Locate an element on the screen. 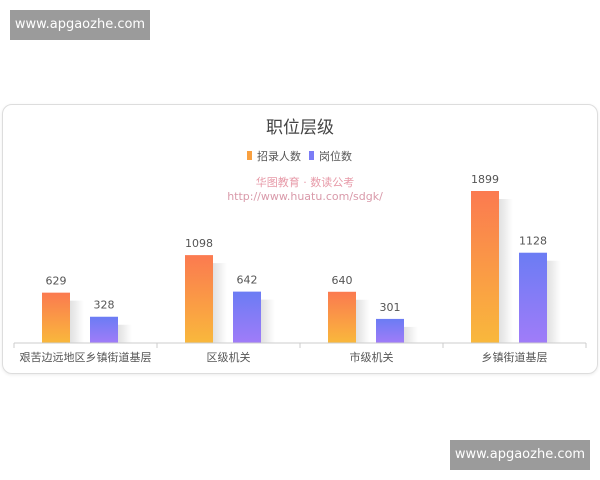 The height and width of the screenshot is (480, 600). data-label: 642 is located at coordinates (247, 280).